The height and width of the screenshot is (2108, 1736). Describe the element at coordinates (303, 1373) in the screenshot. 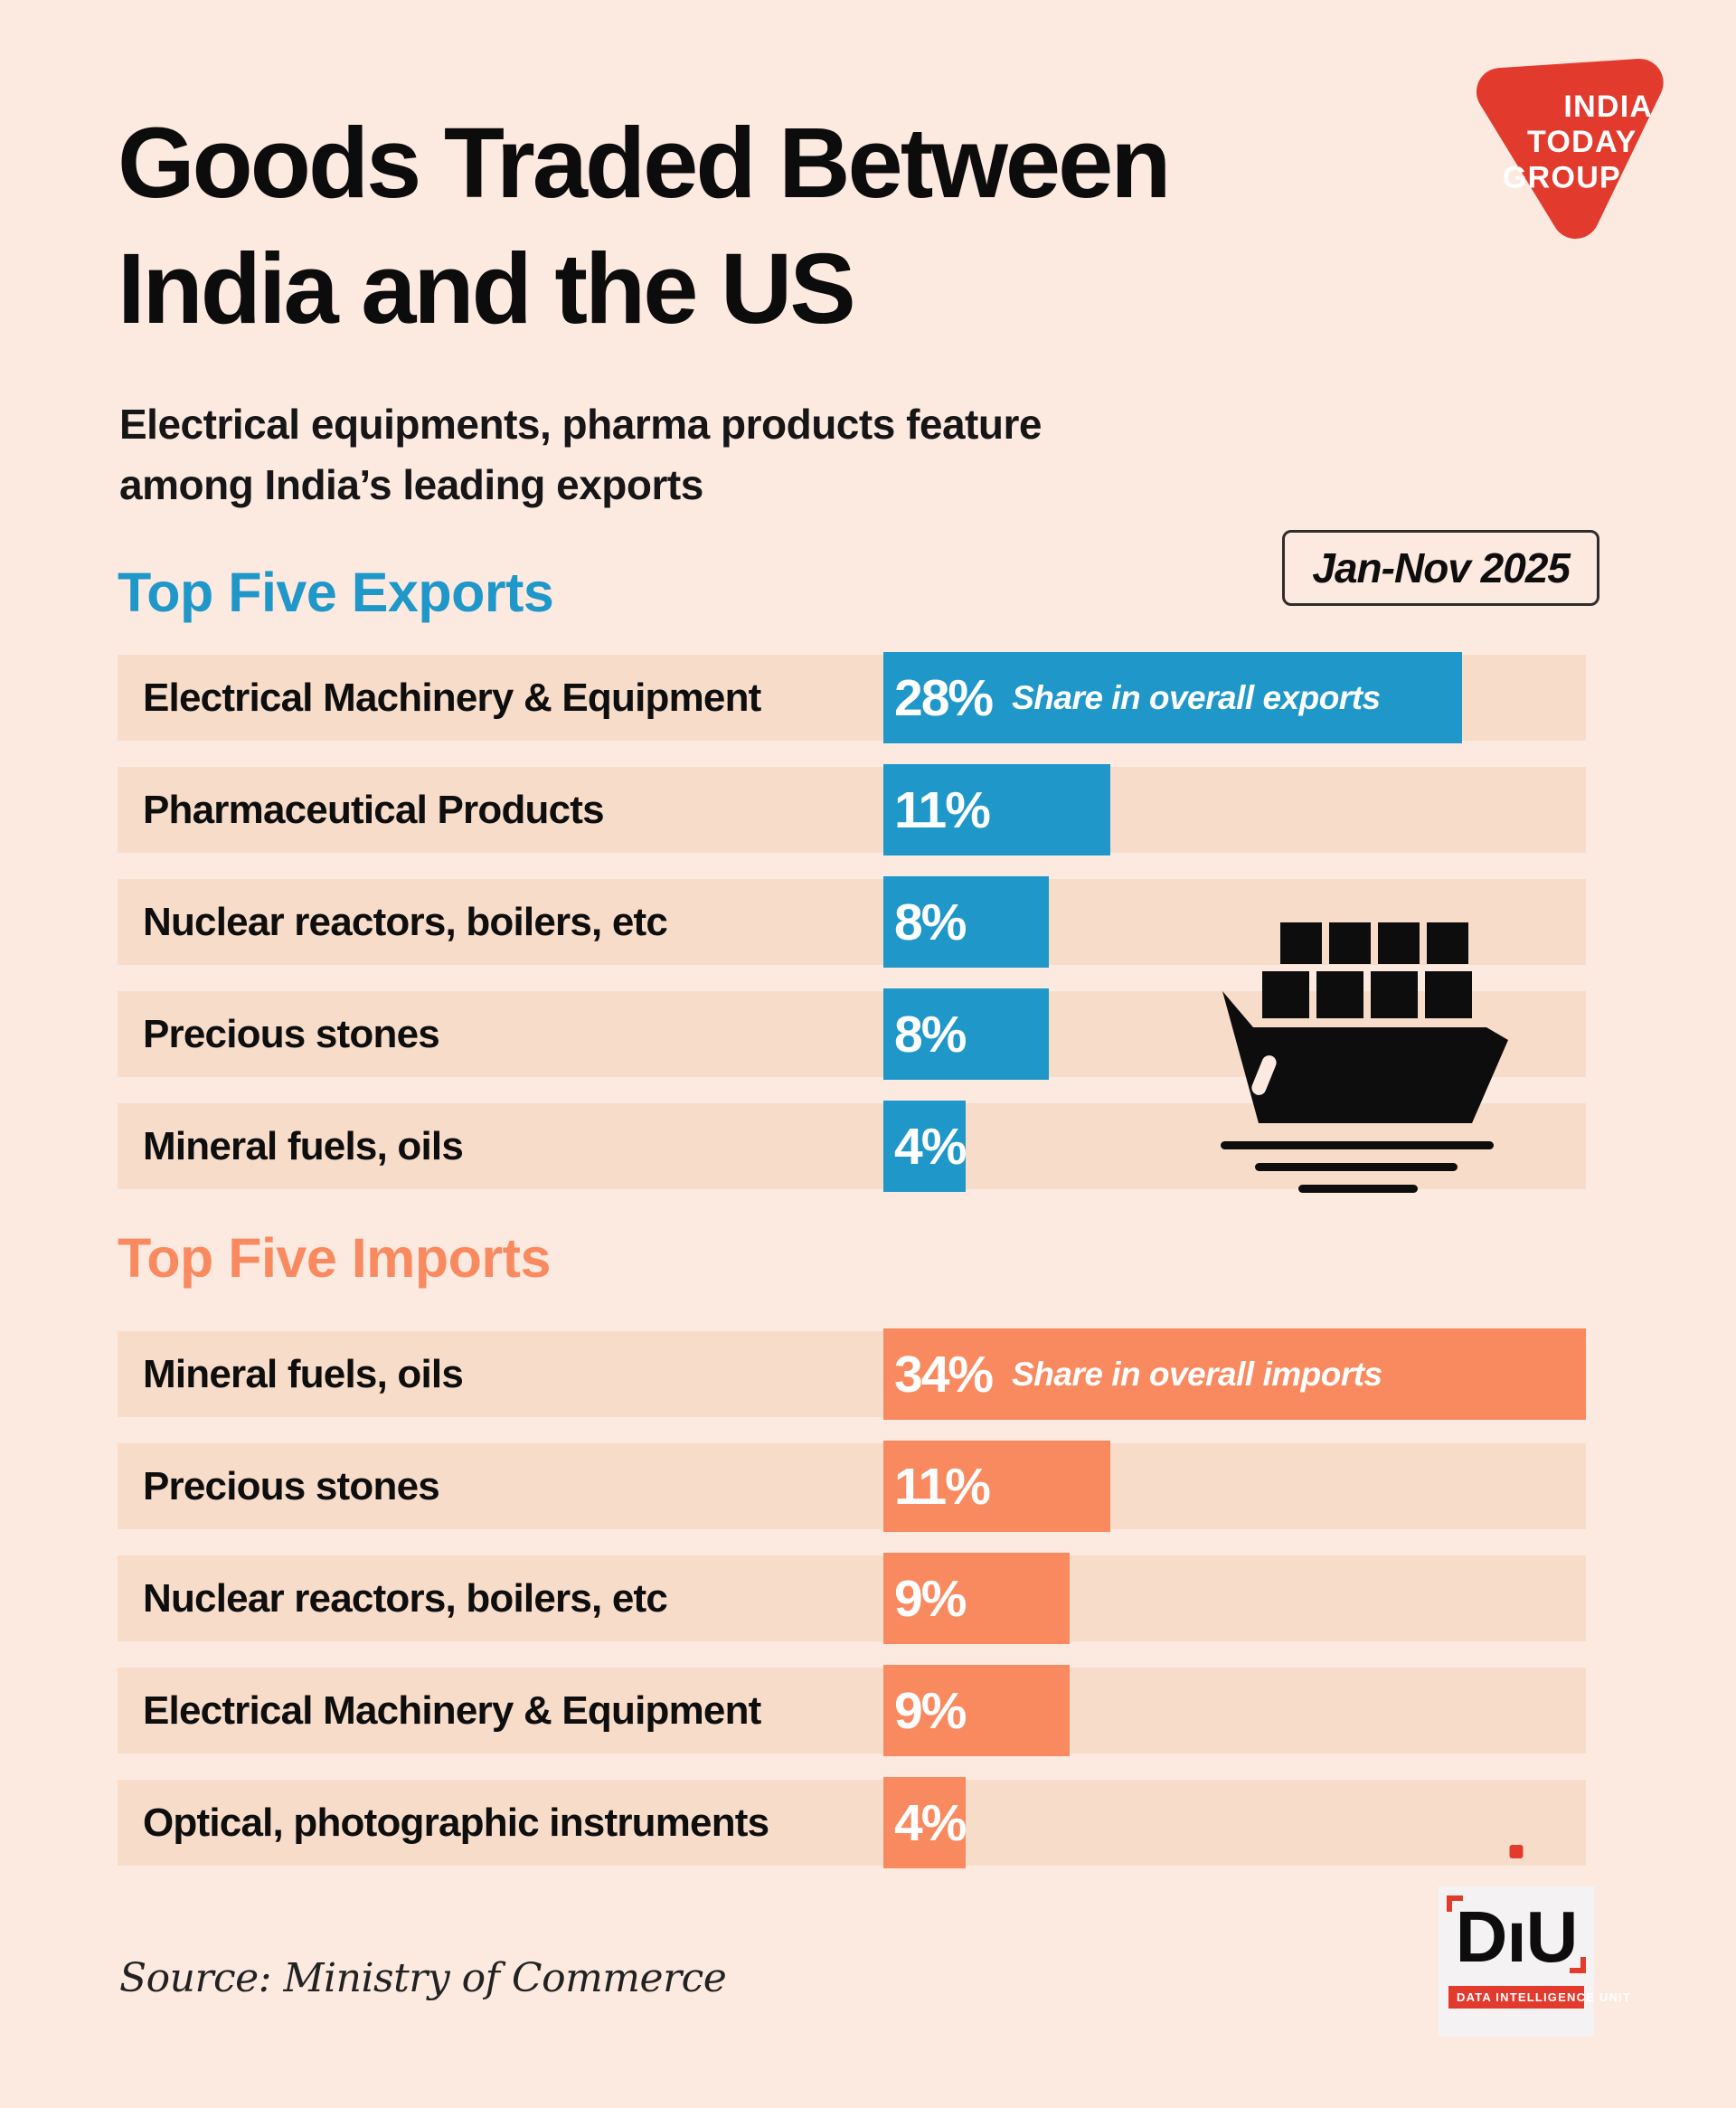

I see `import-row-label: Mineral fuels, oils` at that location.